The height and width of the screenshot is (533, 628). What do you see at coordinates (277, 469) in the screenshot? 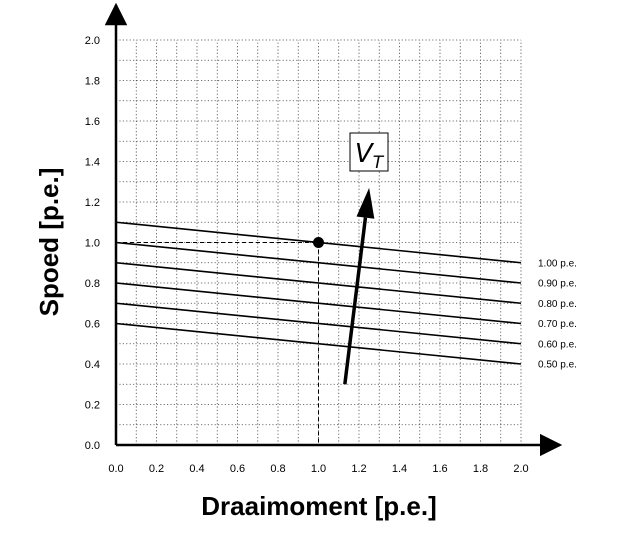
I see `x-tick-label: 0.8` at bounding box center [277, 469].